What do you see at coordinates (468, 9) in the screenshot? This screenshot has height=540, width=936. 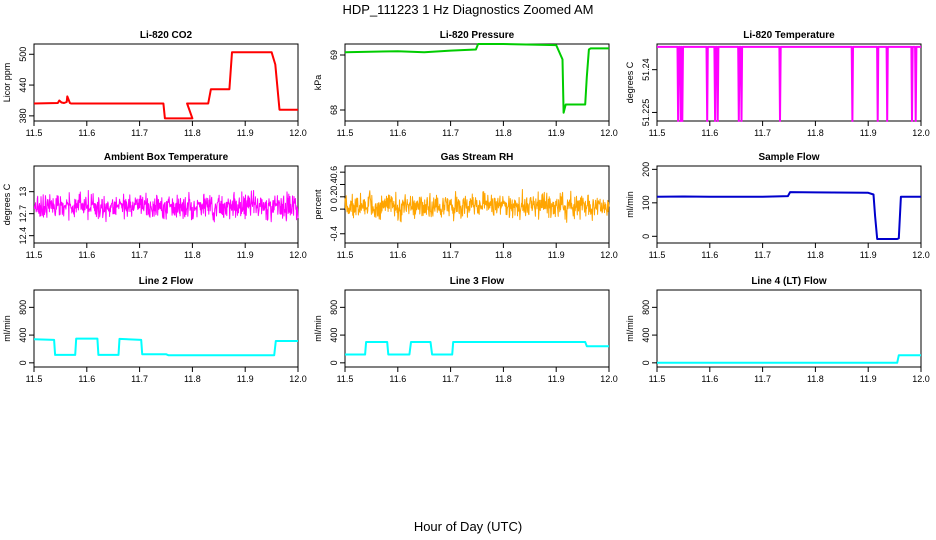 I see `figure-title: HDP_111223 1 Hz Diagnostics Zoomed AM` at bounding box center [468, 9].